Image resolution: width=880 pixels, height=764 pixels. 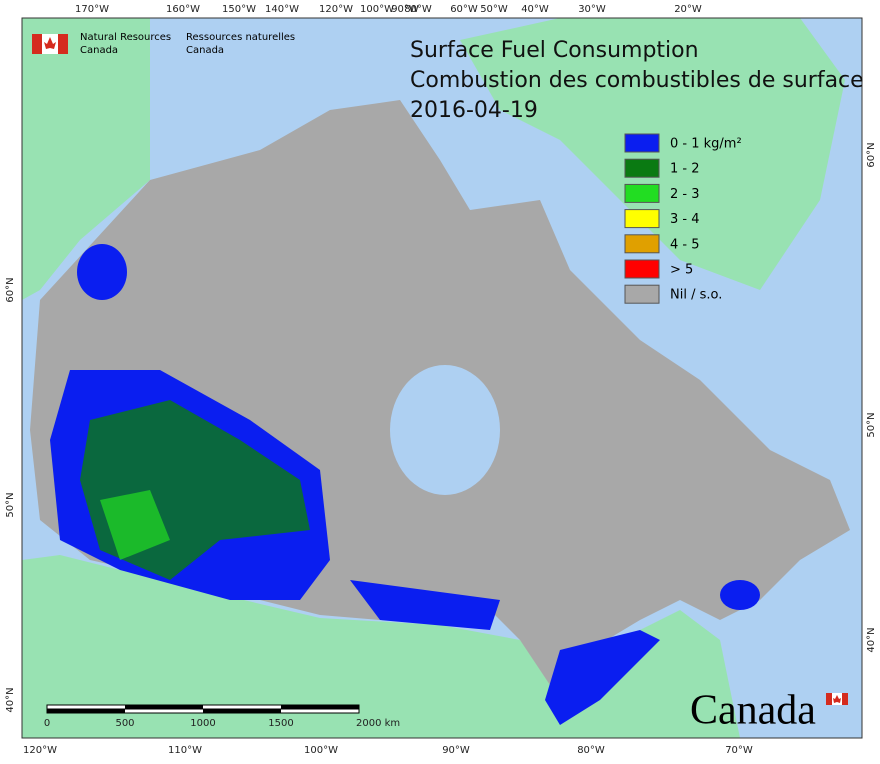 What do you see at coordinates (685, 194) in the screenshot?
I see `legend-label: 2 - 3` at bounding box center [685, 194].